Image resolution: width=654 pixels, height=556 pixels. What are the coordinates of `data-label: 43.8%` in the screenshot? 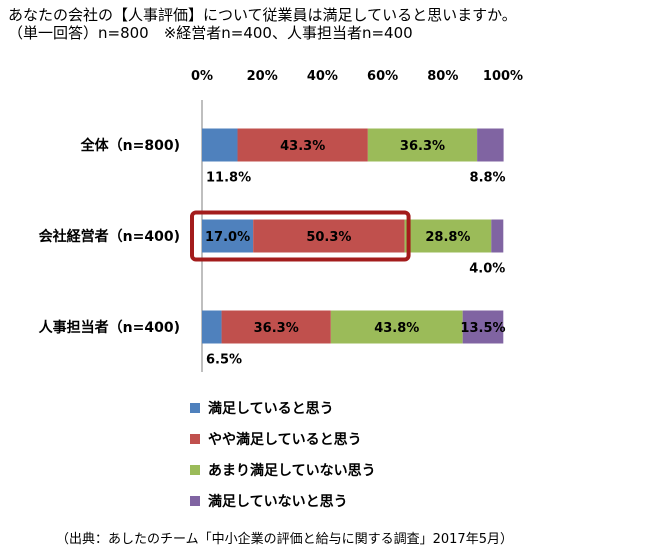 It's located at (396, 328).